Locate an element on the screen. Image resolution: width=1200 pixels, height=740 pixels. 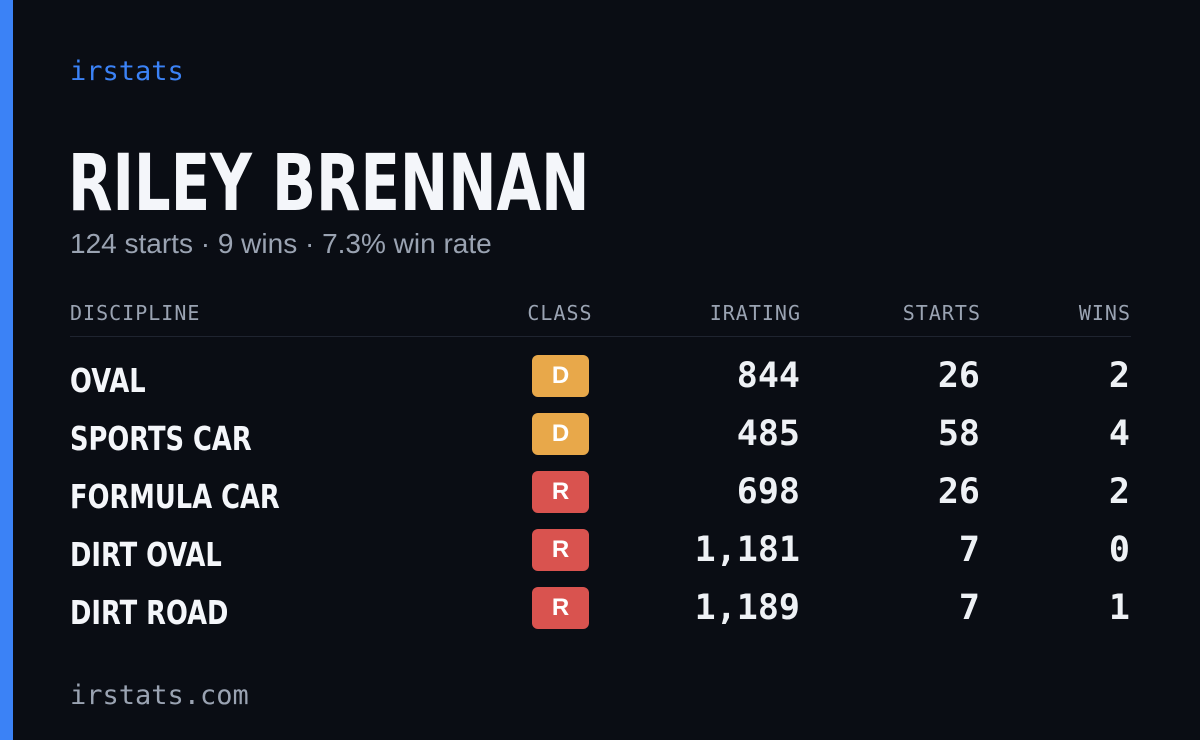
irating-value: 698 is located at coordinates (768, 492).